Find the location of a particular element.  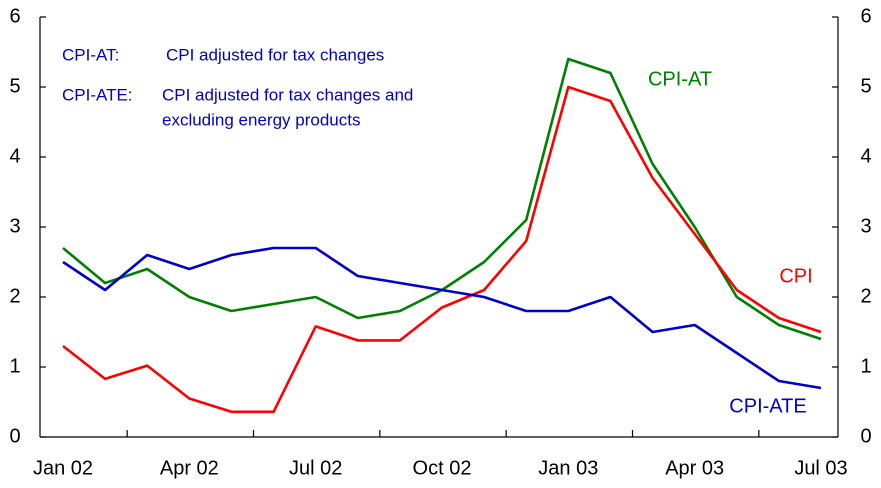

y-tick-label: 5 is located at coordinates (14, 86).